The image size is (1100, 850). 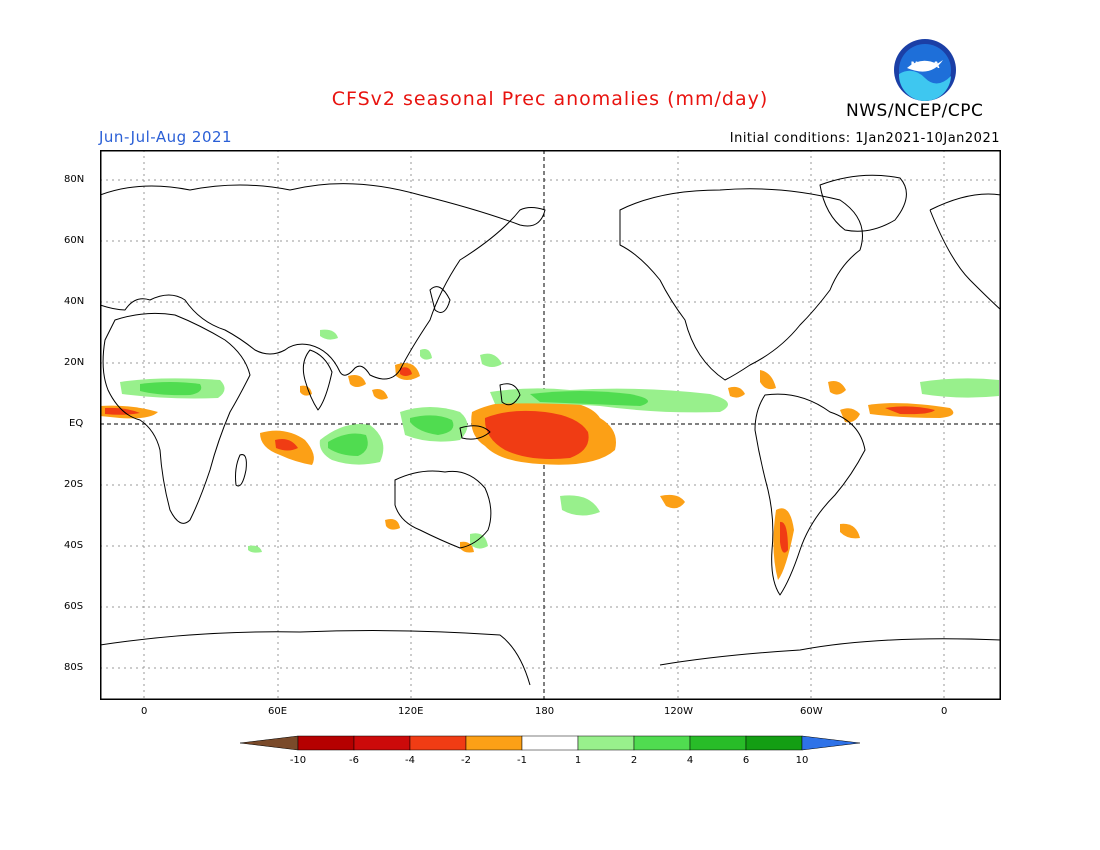 I want to click on eurasia-outline, so click(x=323, y=281).